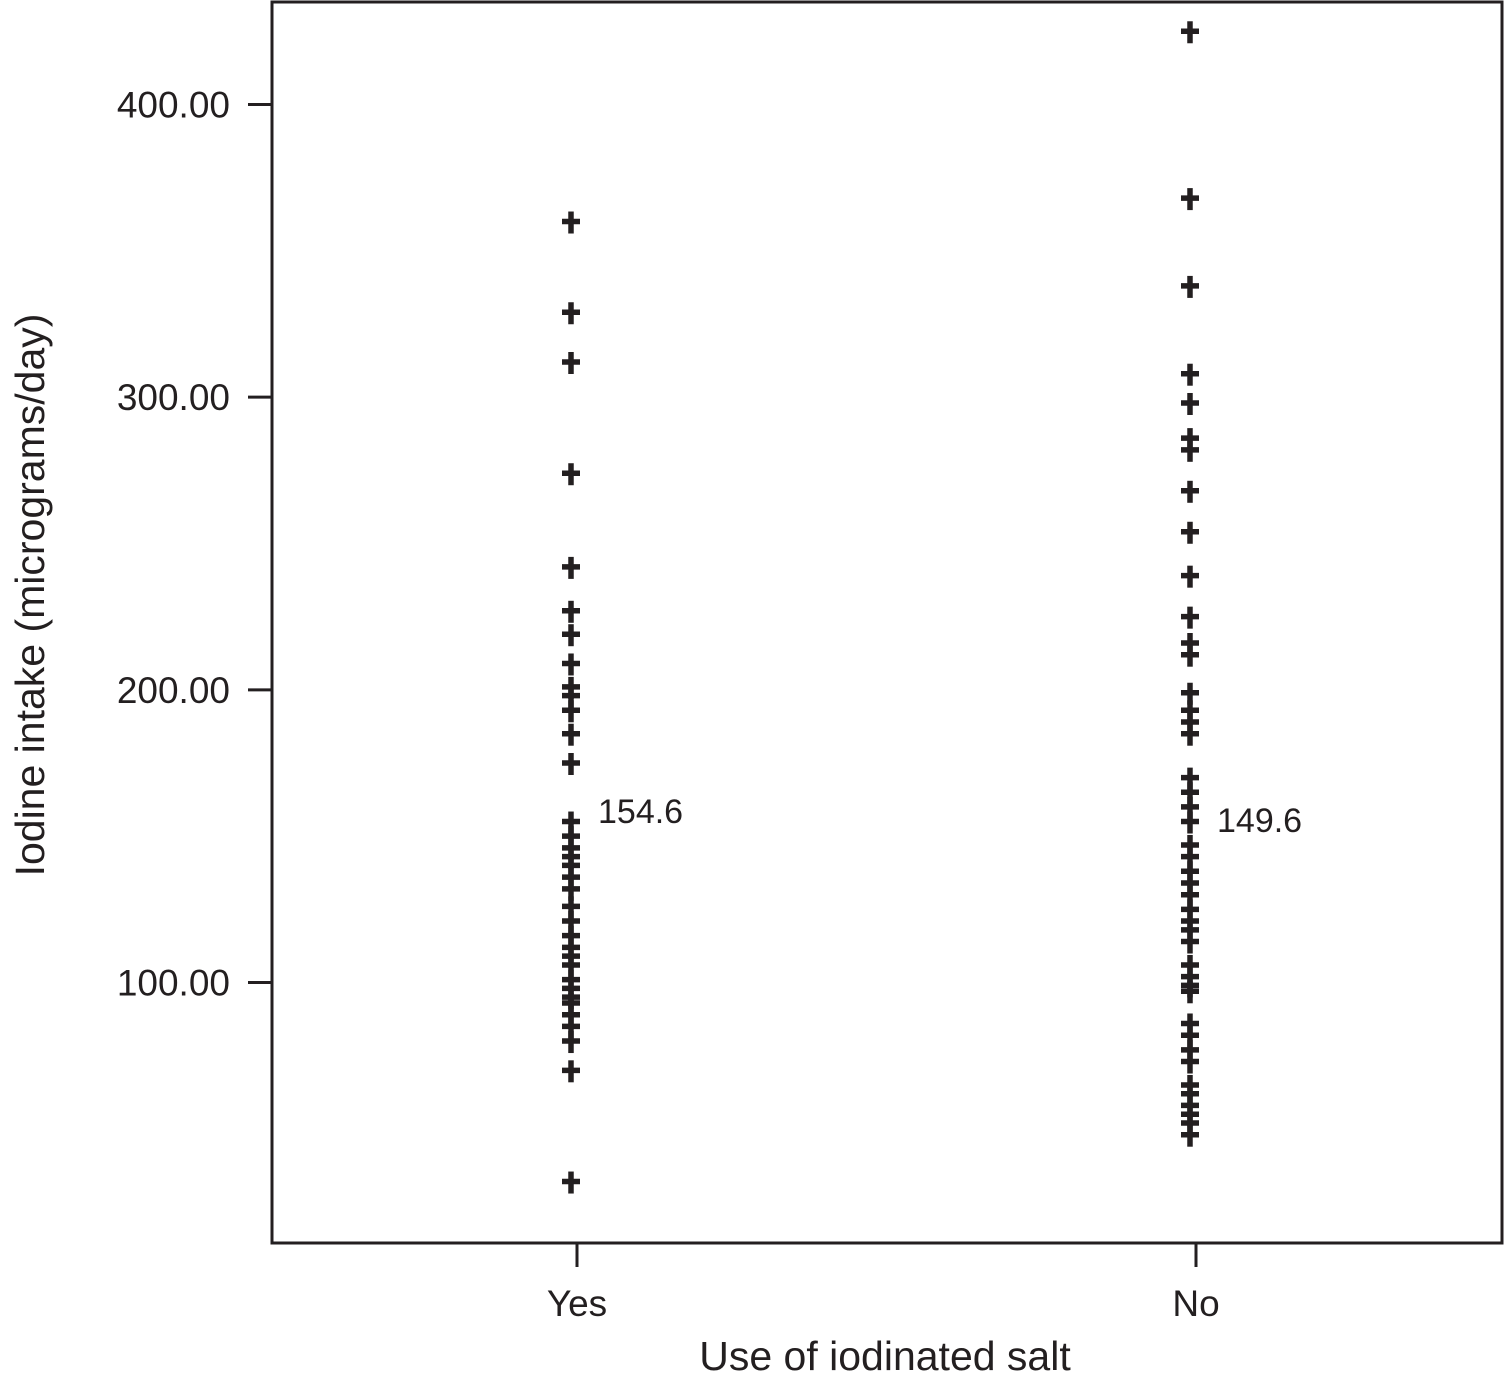 Image resolution: width=1505 pixels, height=1393 pixels. I want to click on y-axis: 100.00 200.00 300.00 400.00, so click(194, 544).